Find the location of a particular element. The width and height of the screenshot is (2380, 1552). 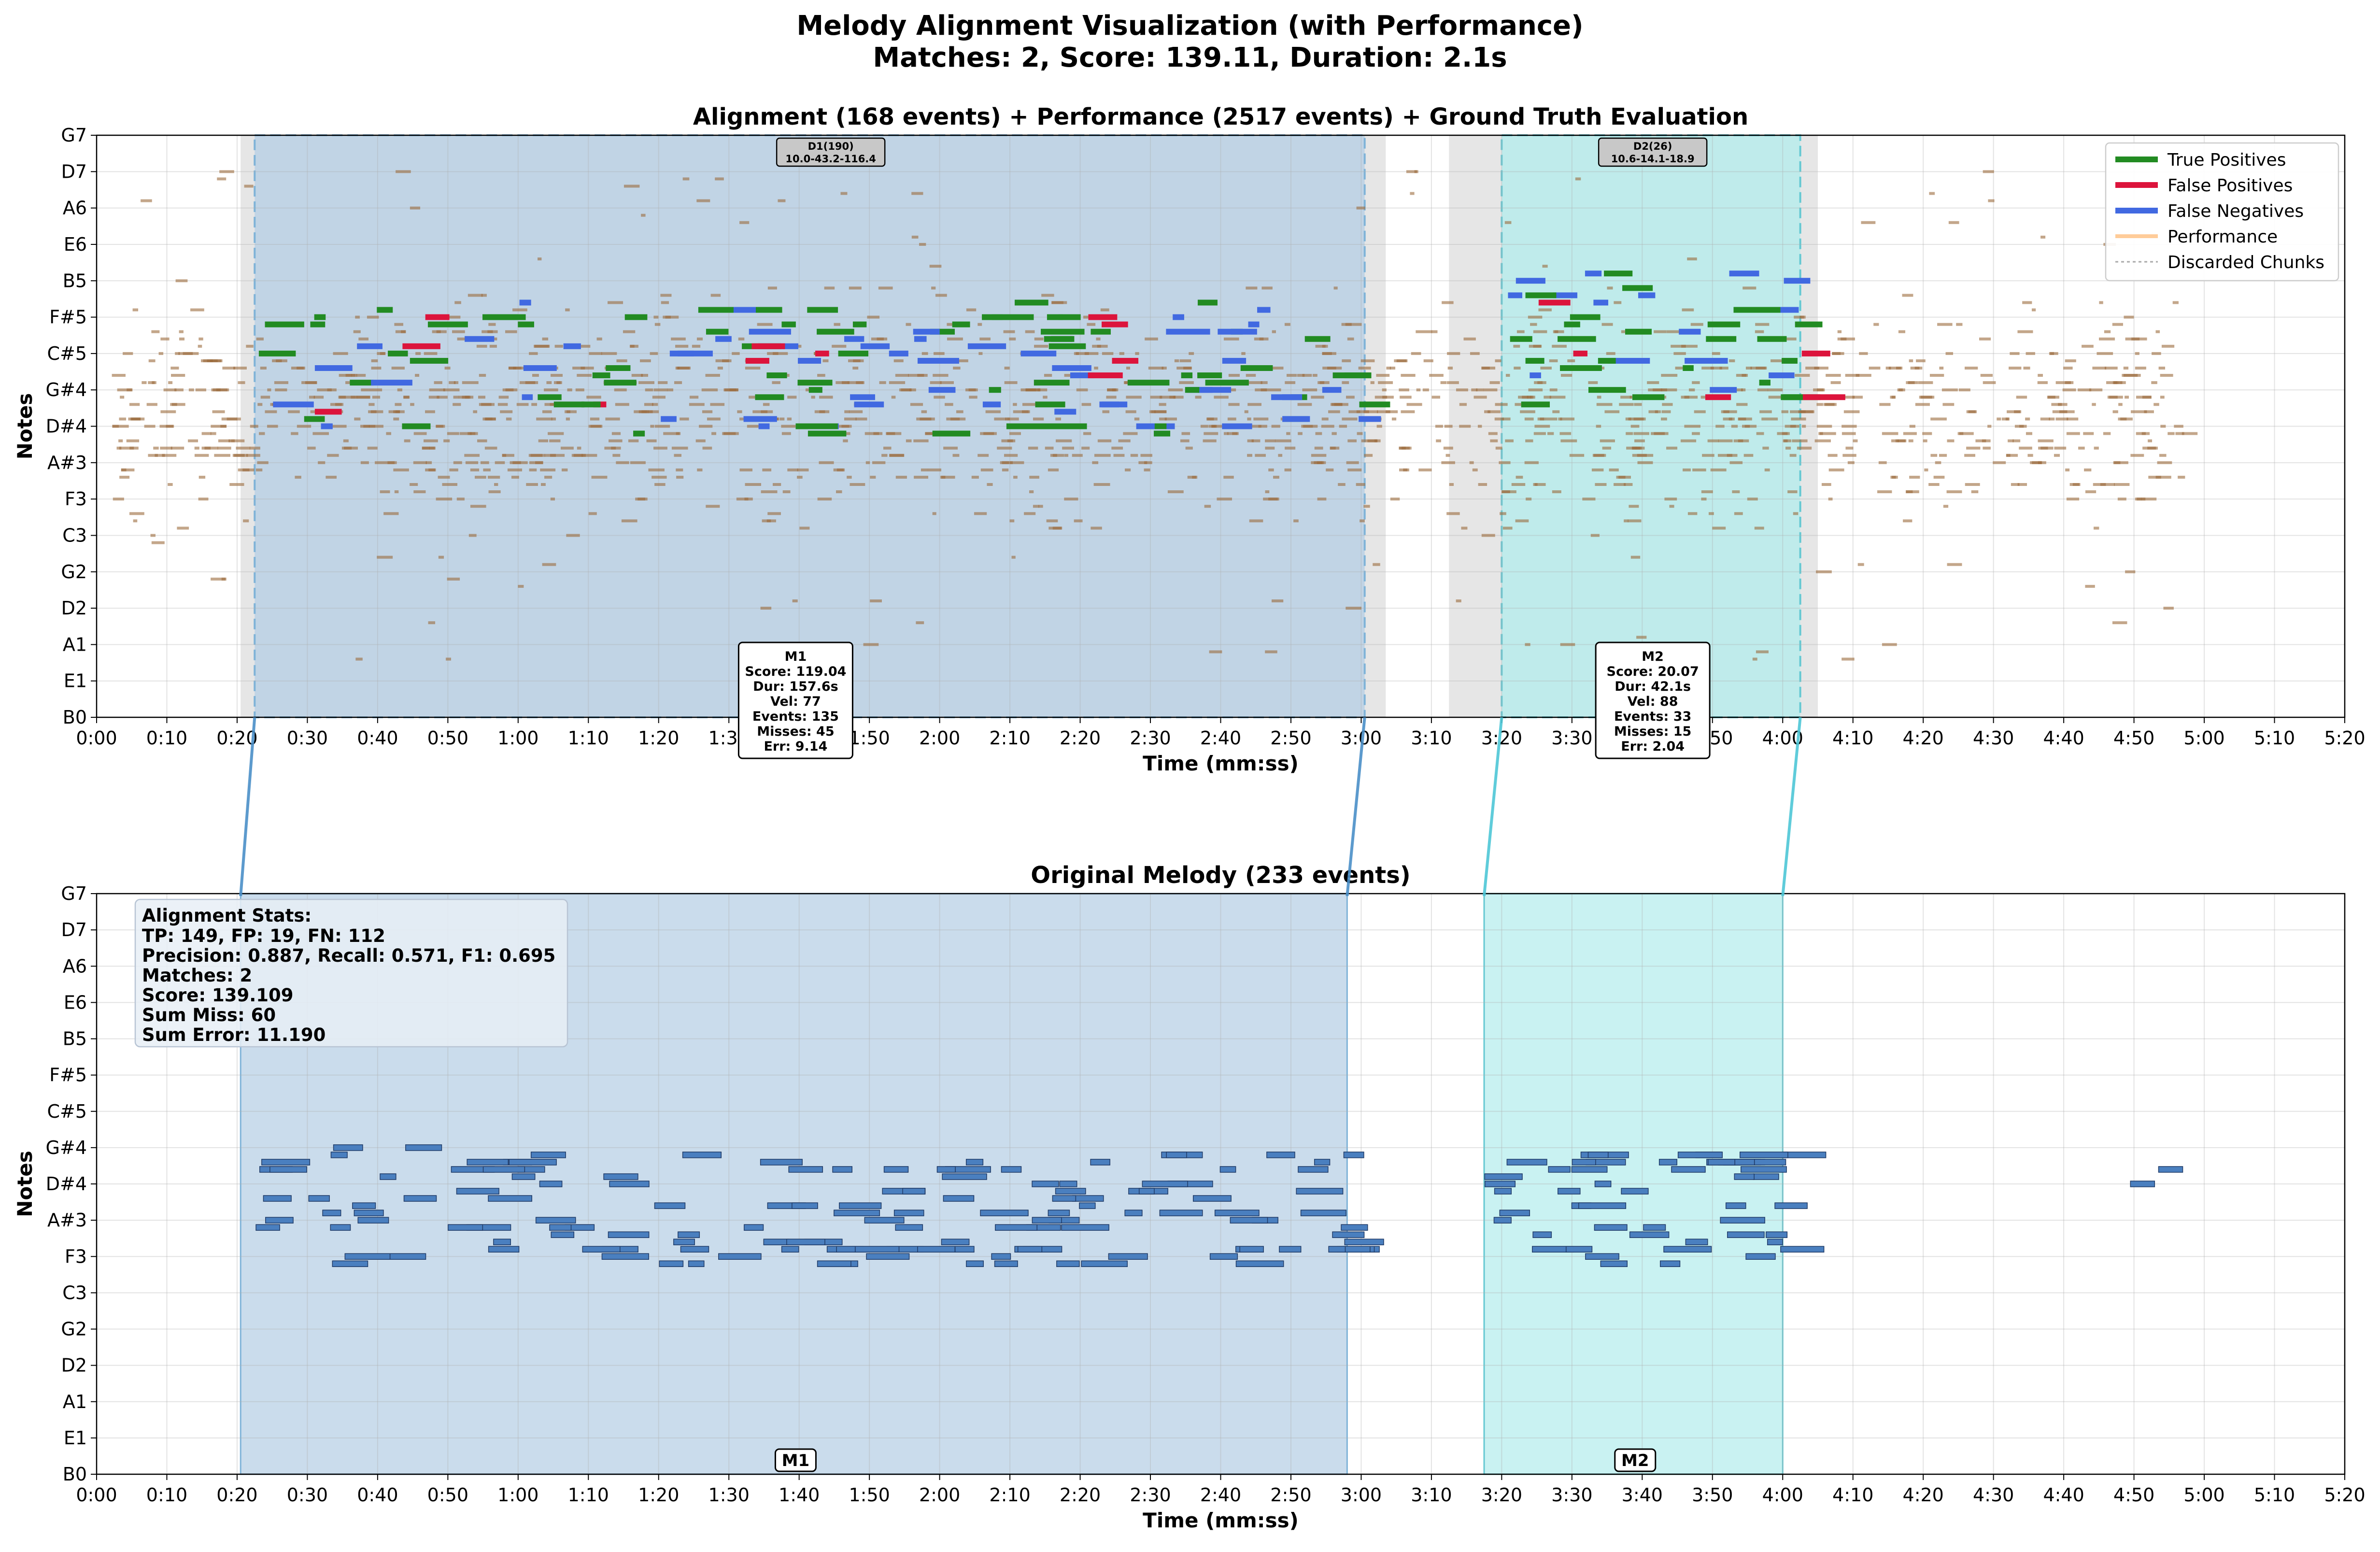

match-label-text: M2 is located at coordinates (1635, 1460).